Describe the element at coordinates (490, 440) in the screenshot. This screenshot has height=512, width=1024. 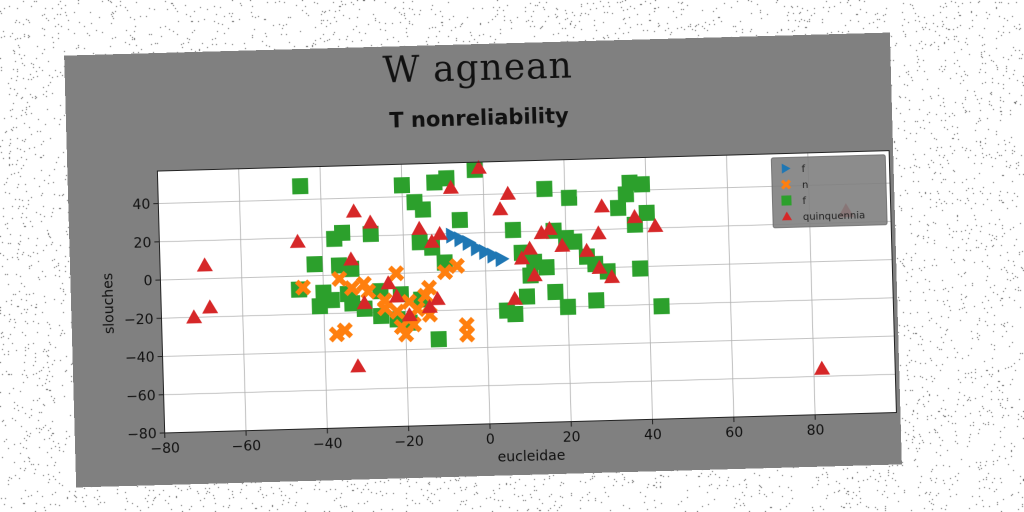
I see `x-tick-label: 0` at that location.